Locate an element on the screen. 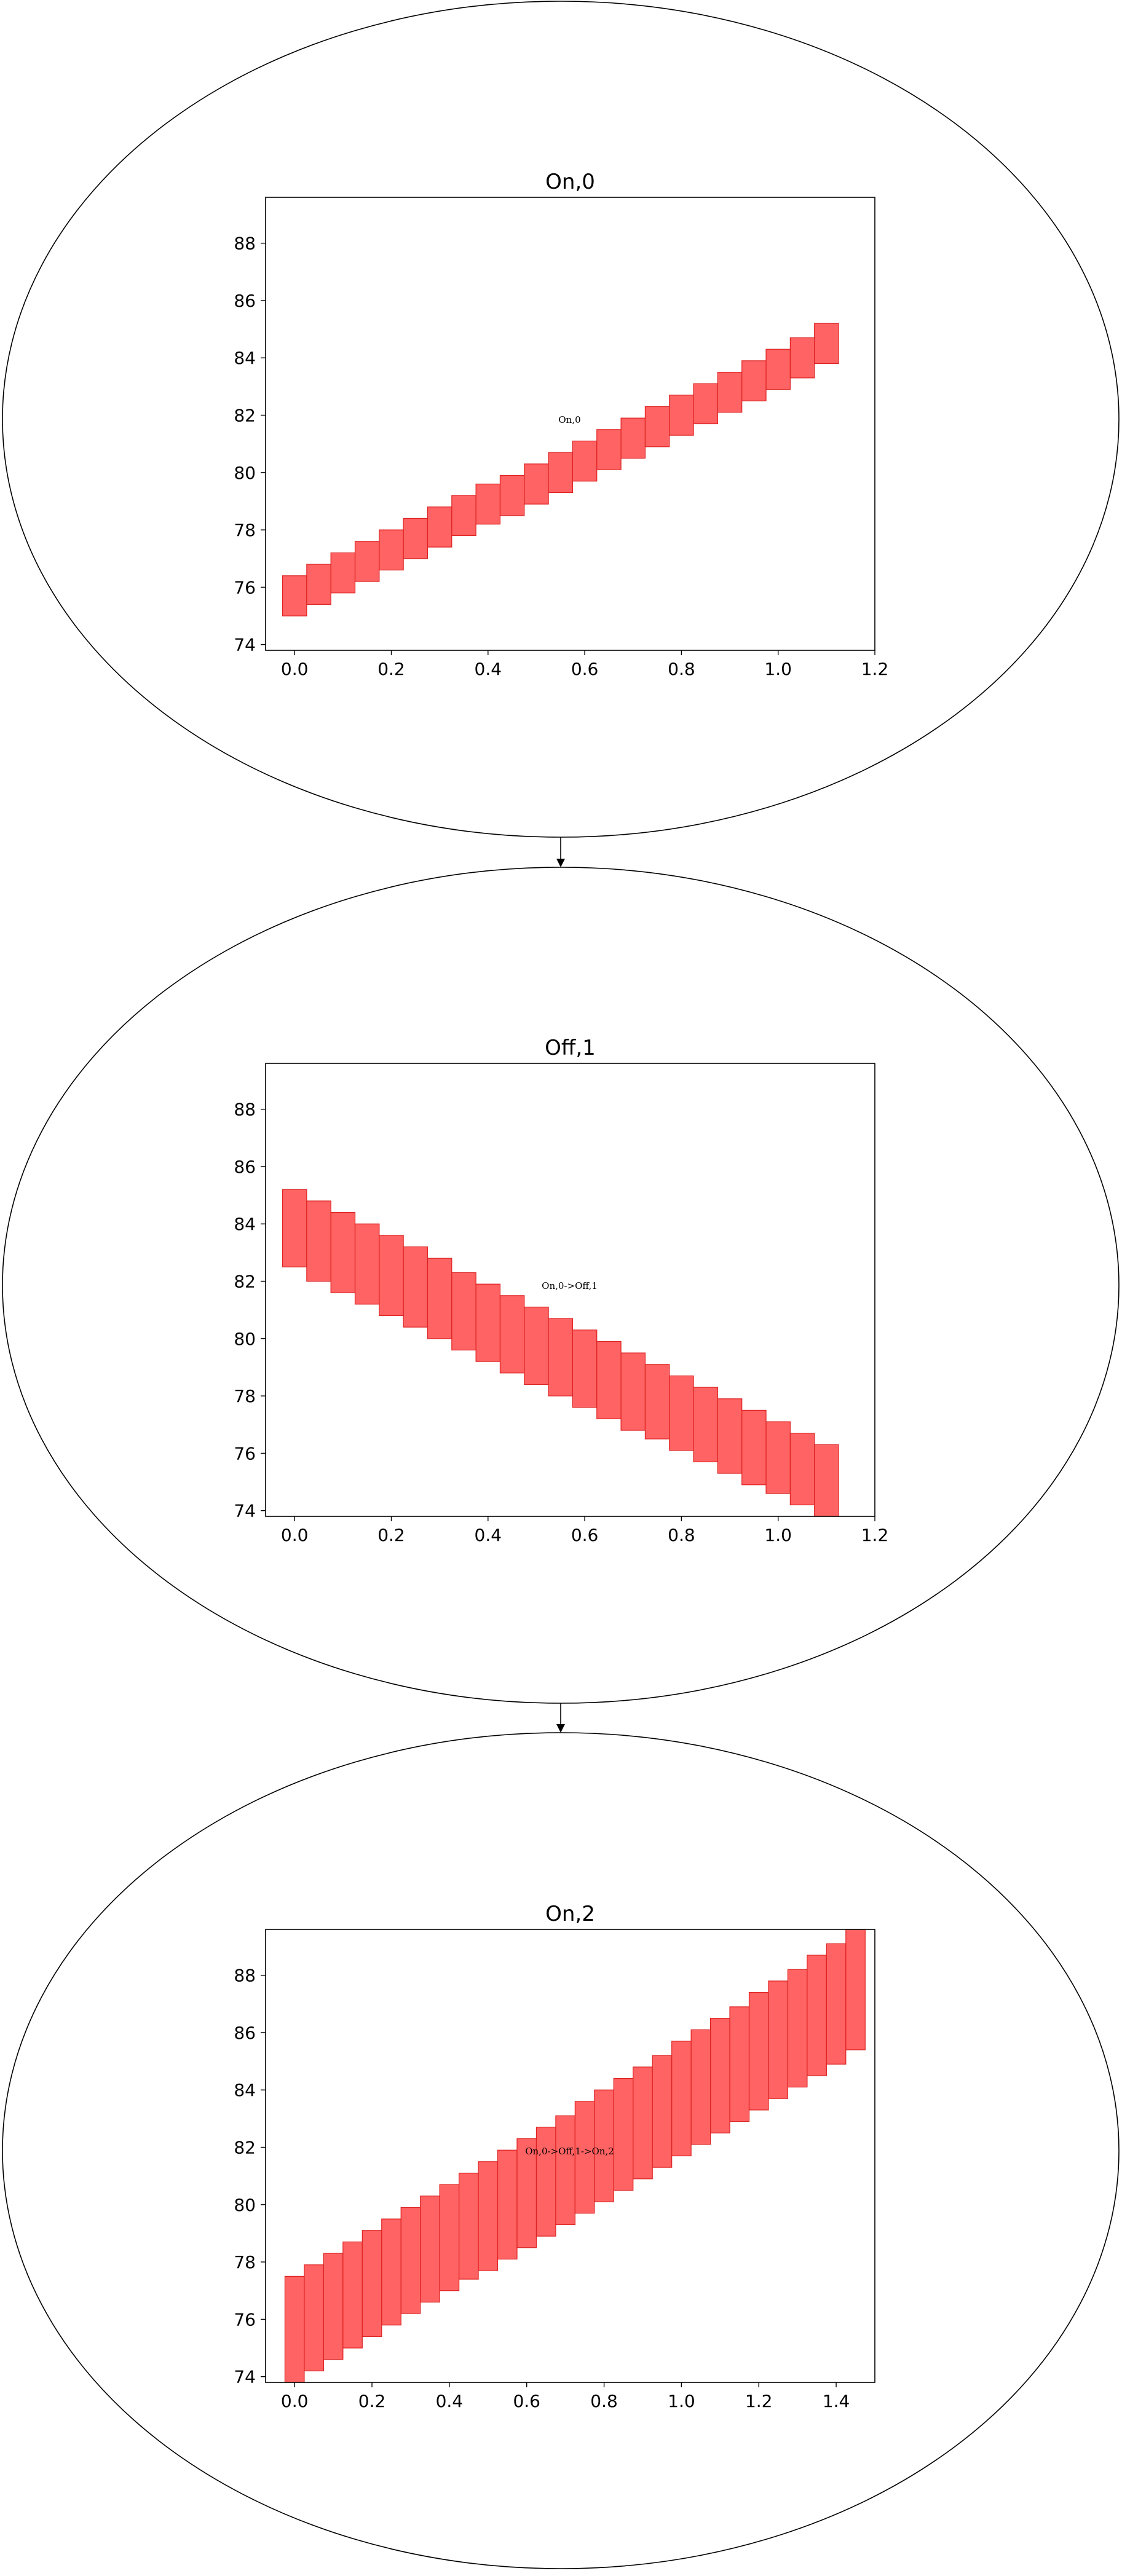  edges-layer is located at coordinates (560, 1285).